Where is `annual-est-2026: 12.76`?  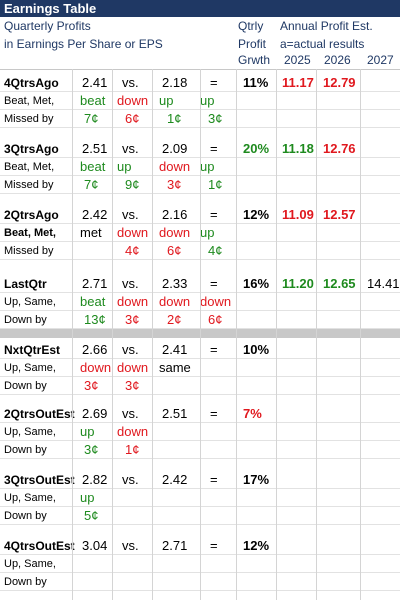 annual-est-2026: 12.76 is located at coordinates (339, 148).